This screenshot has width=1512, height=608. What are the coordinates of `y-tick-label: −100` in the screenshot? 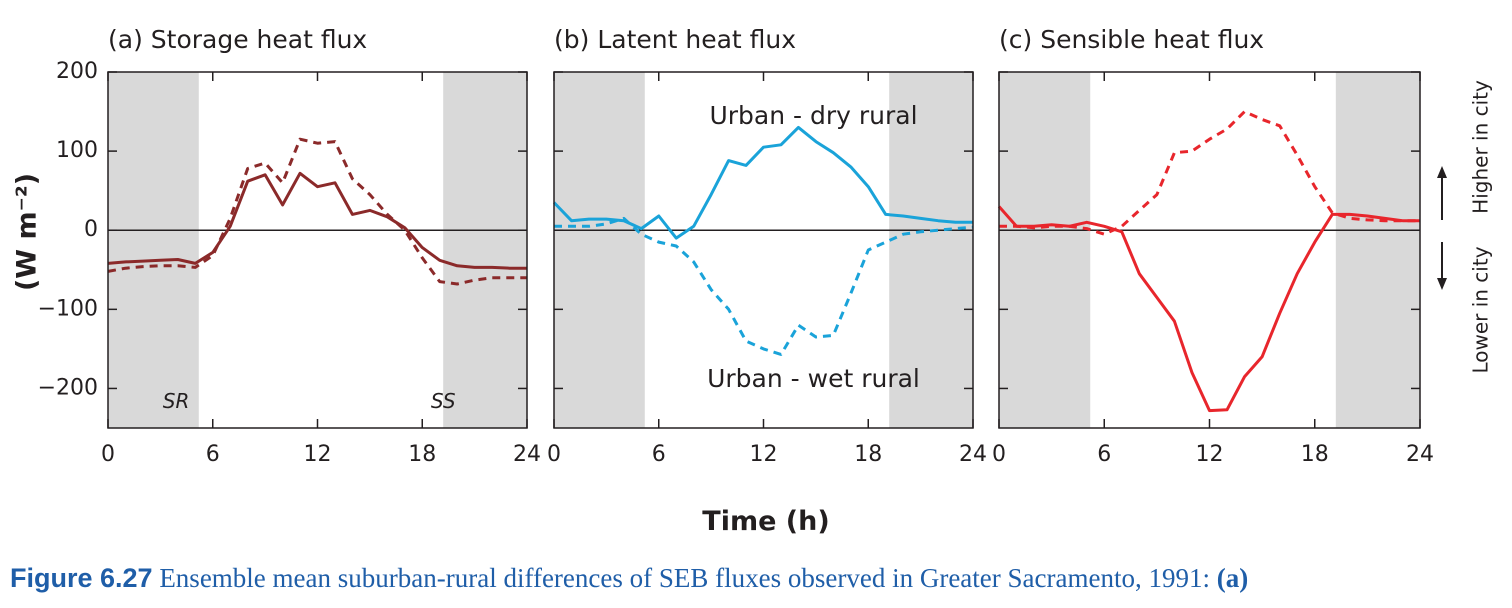 It's located at (68, 308).